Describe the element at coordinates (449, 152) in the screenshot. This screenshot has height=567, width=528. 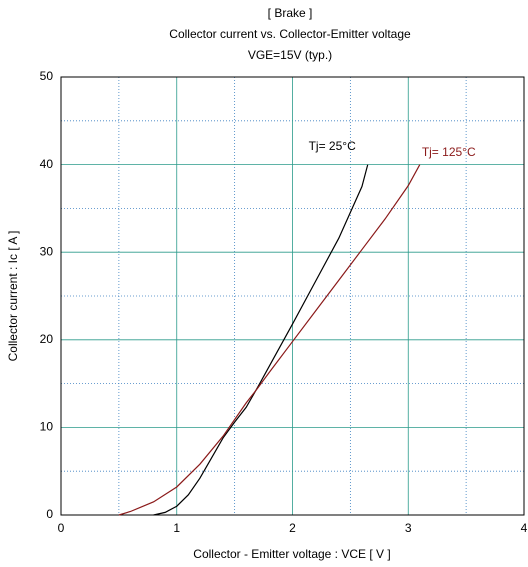
I see `series-label: Tj= 125°C` at that location.